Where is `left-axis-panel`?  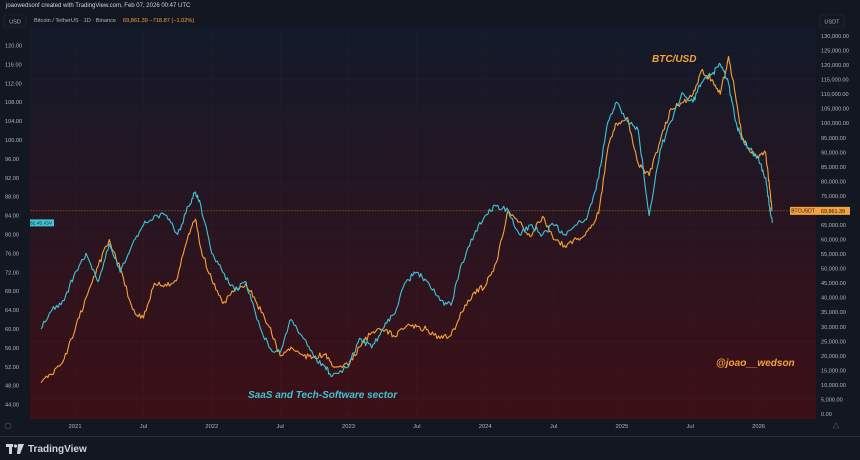 left-axis-panel is located at coordinates (15, 224).